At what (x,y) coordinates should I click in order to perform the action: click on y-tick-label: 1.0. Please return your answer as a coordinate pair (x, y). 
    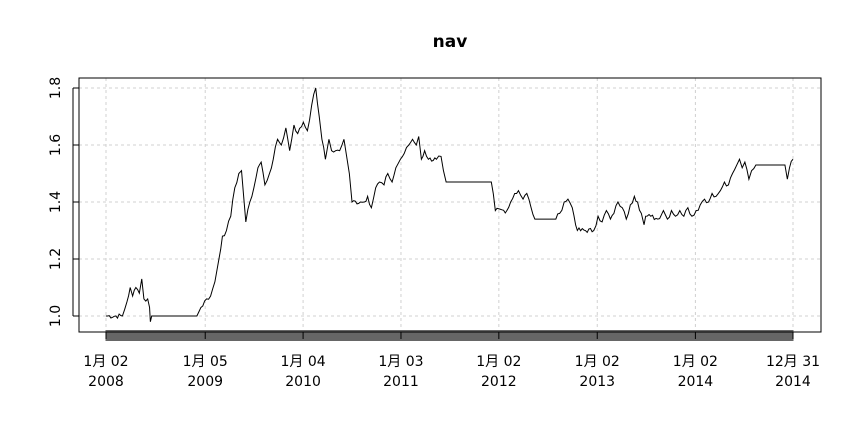
    Looking at the image, I should click on (56, 316).